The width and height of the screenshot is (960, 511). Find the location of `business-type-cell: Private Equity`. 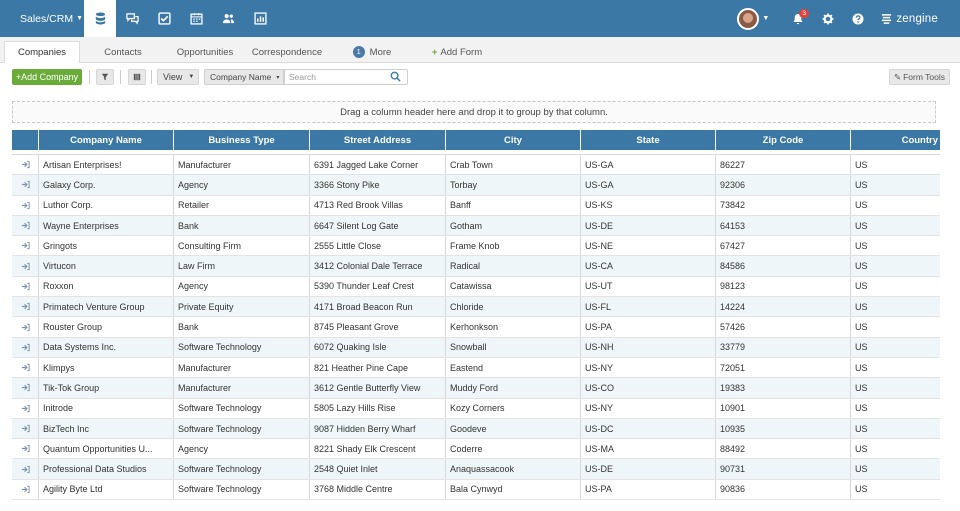

business-type-cell: Private Equity is located at coordinates (242, 307).